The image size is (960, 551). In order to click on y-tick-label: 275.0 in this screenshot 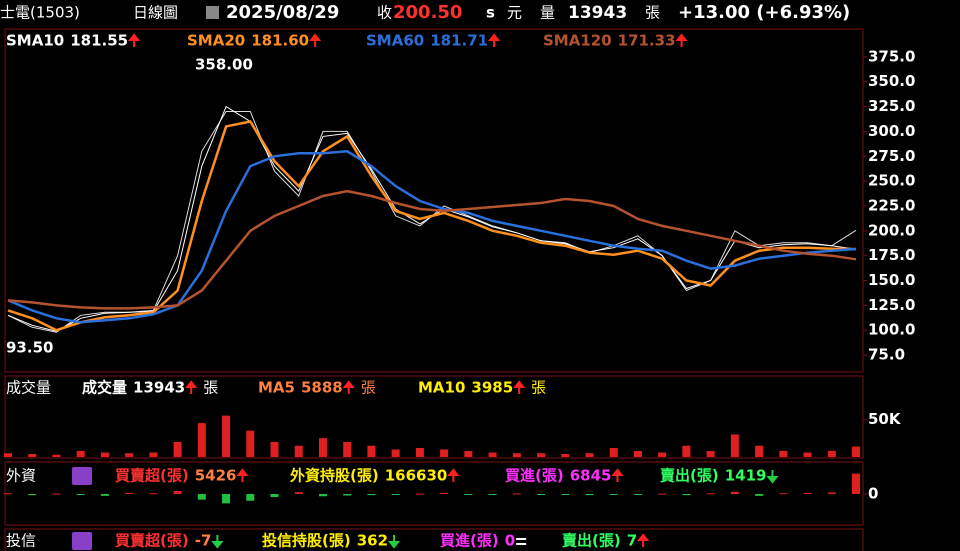, I will do `click(891, 156)`.